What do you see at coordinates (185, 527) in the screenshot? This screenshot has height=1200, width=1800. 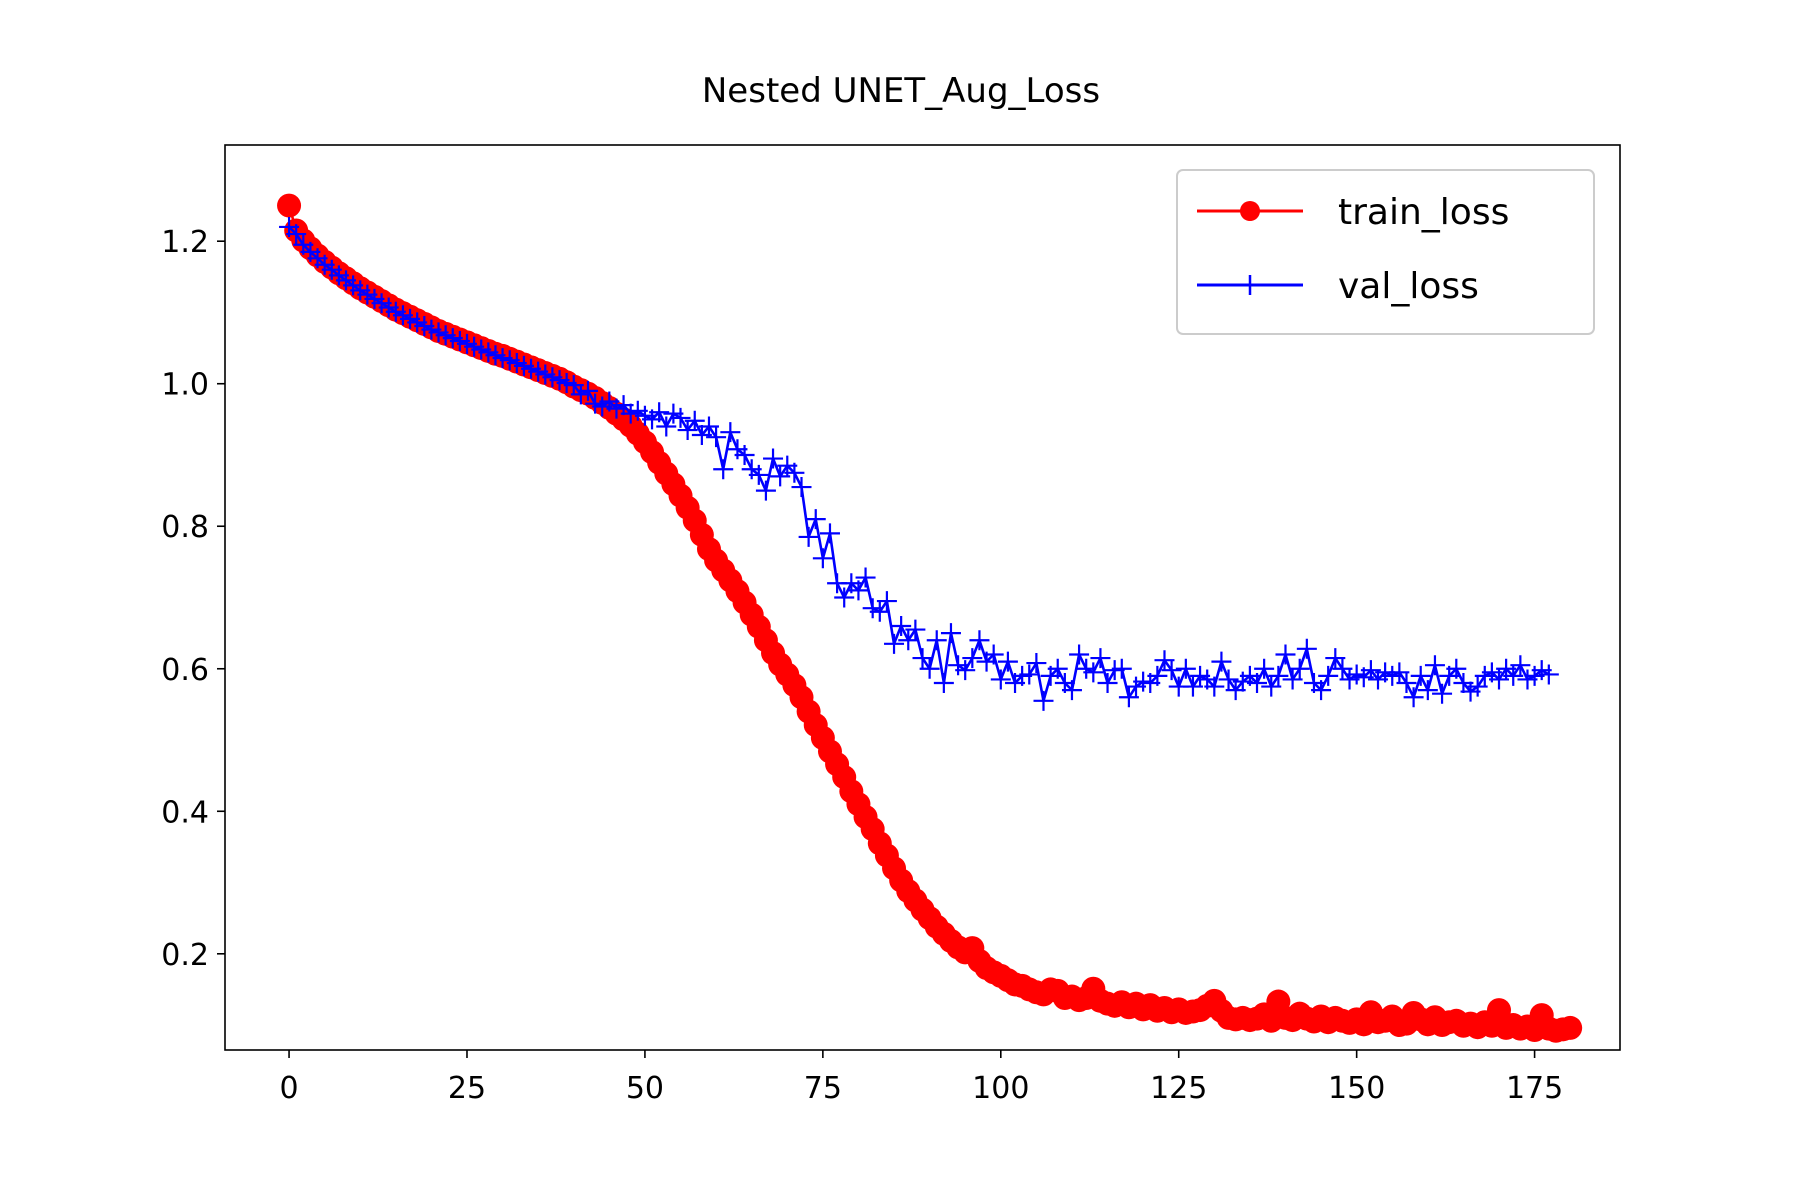 I see `y-tick-label: 0.8` at bounding box center [185, 527].